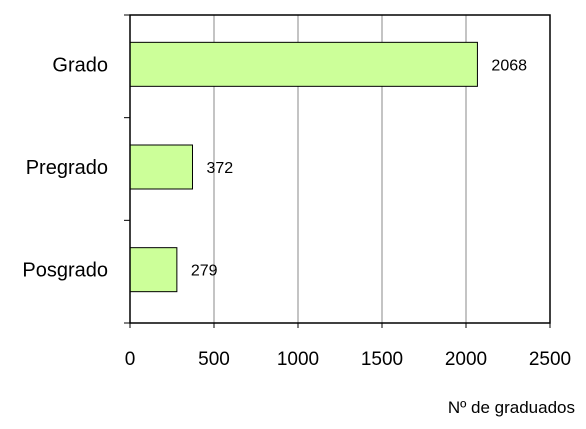  Describe the element at coordinates (67, 168) in the screenshot. I see `y-category-label: Pregrado` at that location.